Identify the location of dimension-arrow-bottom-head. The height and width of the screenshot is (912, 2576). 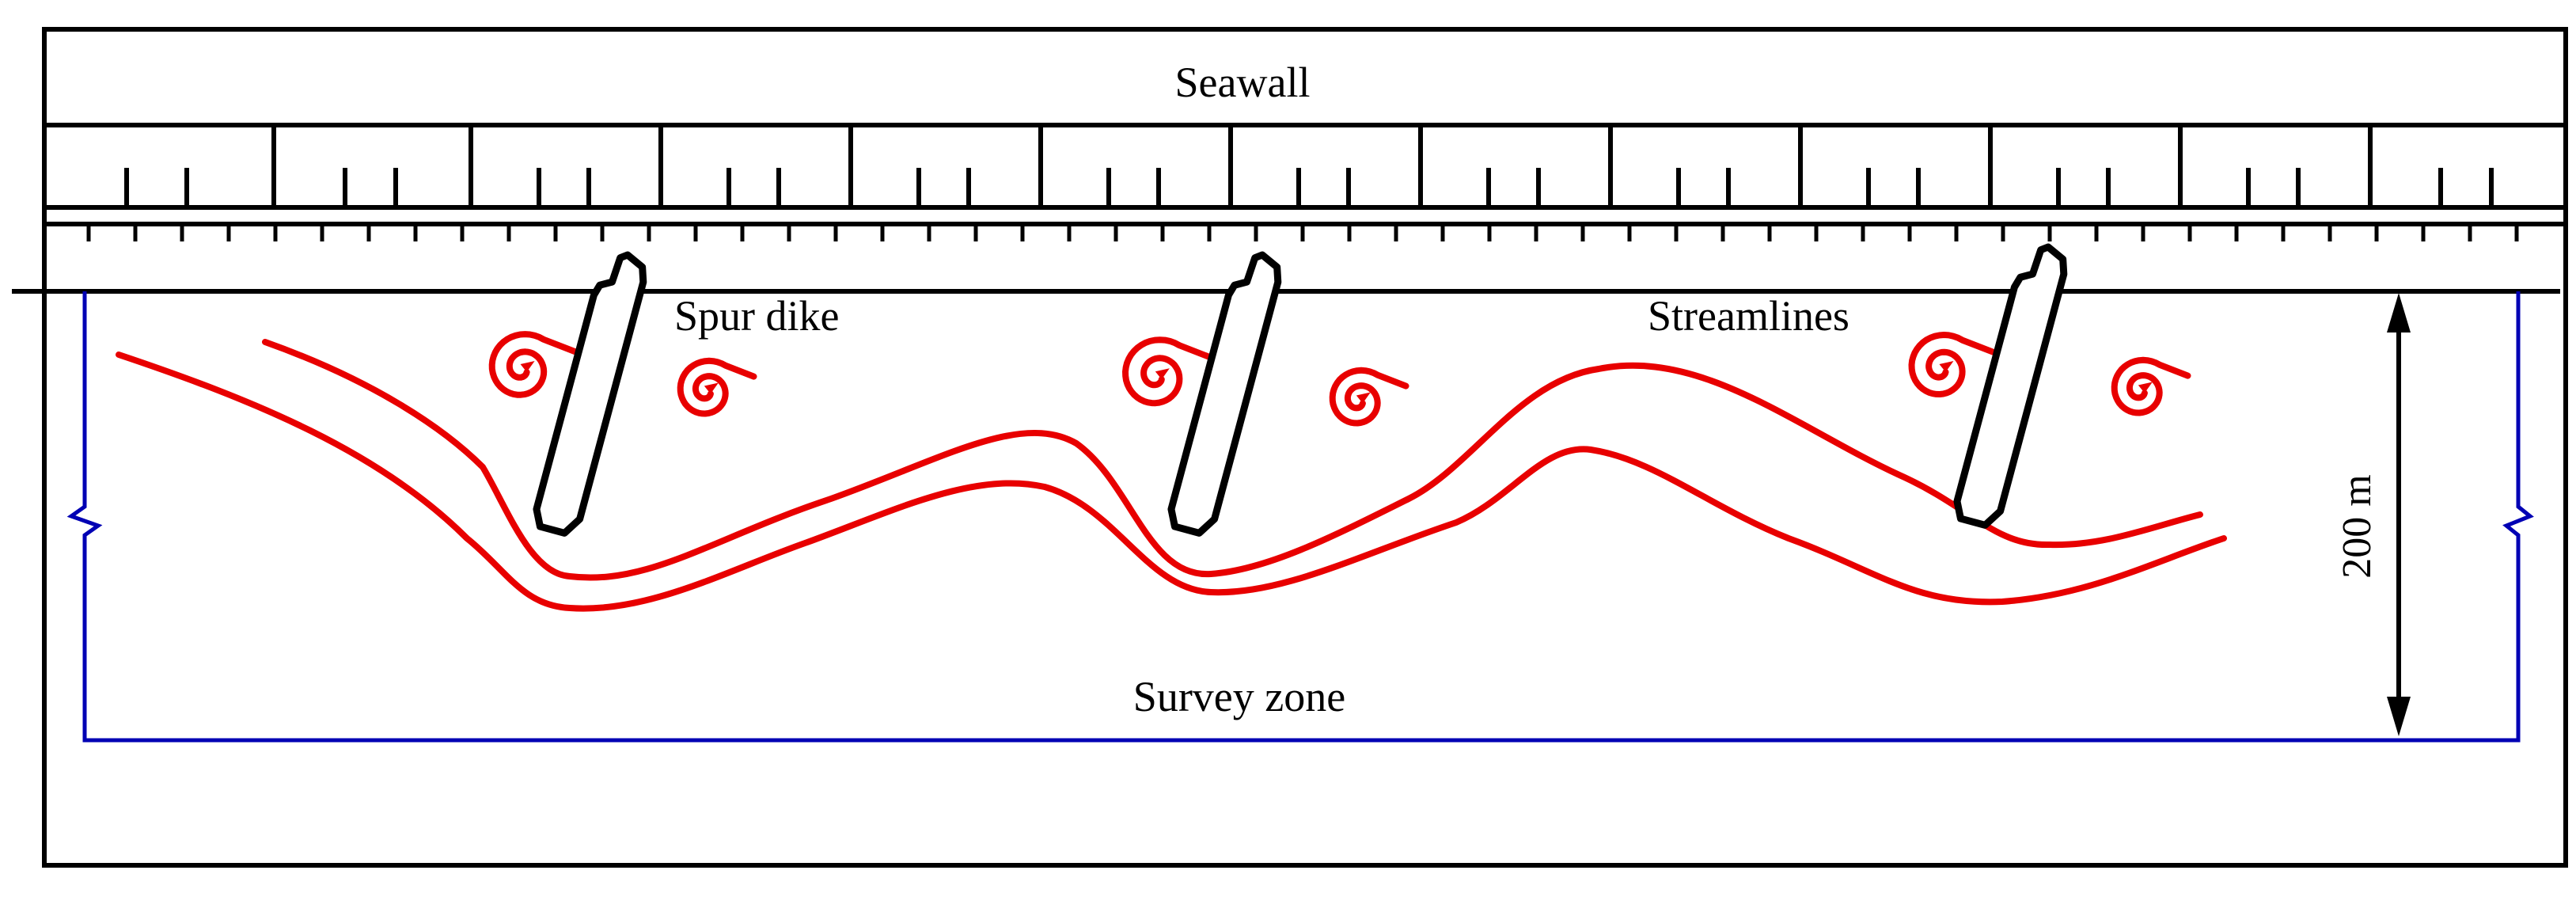
(2399, 716).